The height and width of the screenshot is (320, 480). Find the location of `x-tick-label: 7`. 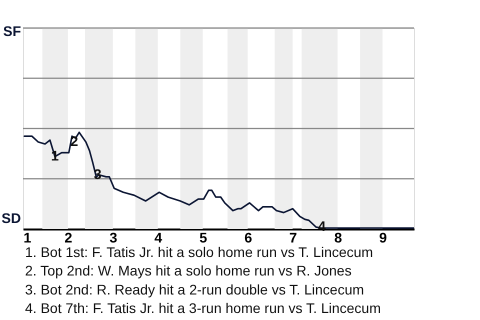

x-tick-label: 7 is located at coordinates (293, 238).